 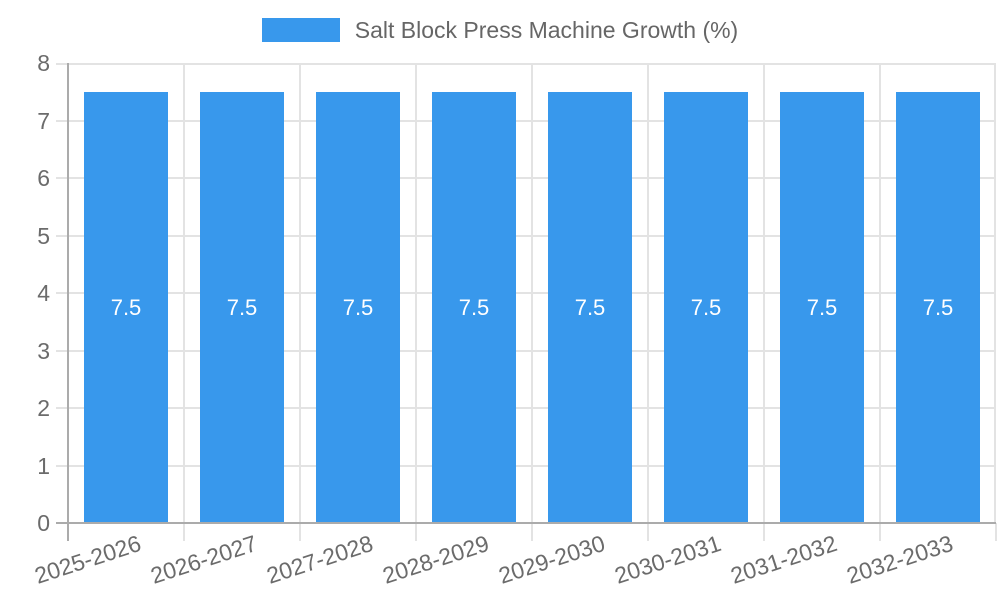 I want to click on x-axis-label: 2026-2027, so click(x=204, y=559).